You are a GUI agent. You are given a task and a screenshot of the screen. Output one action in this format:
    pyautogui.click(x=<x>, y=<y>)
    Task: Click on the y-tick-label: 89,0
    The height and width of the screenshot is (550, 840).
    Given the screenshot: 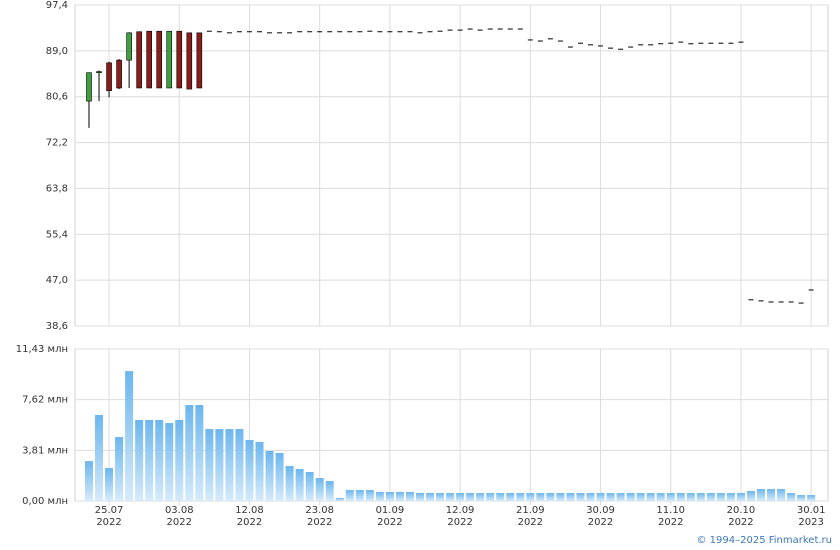 What is the action you would take?
    pyautogui.click(x=57, y=51)
    